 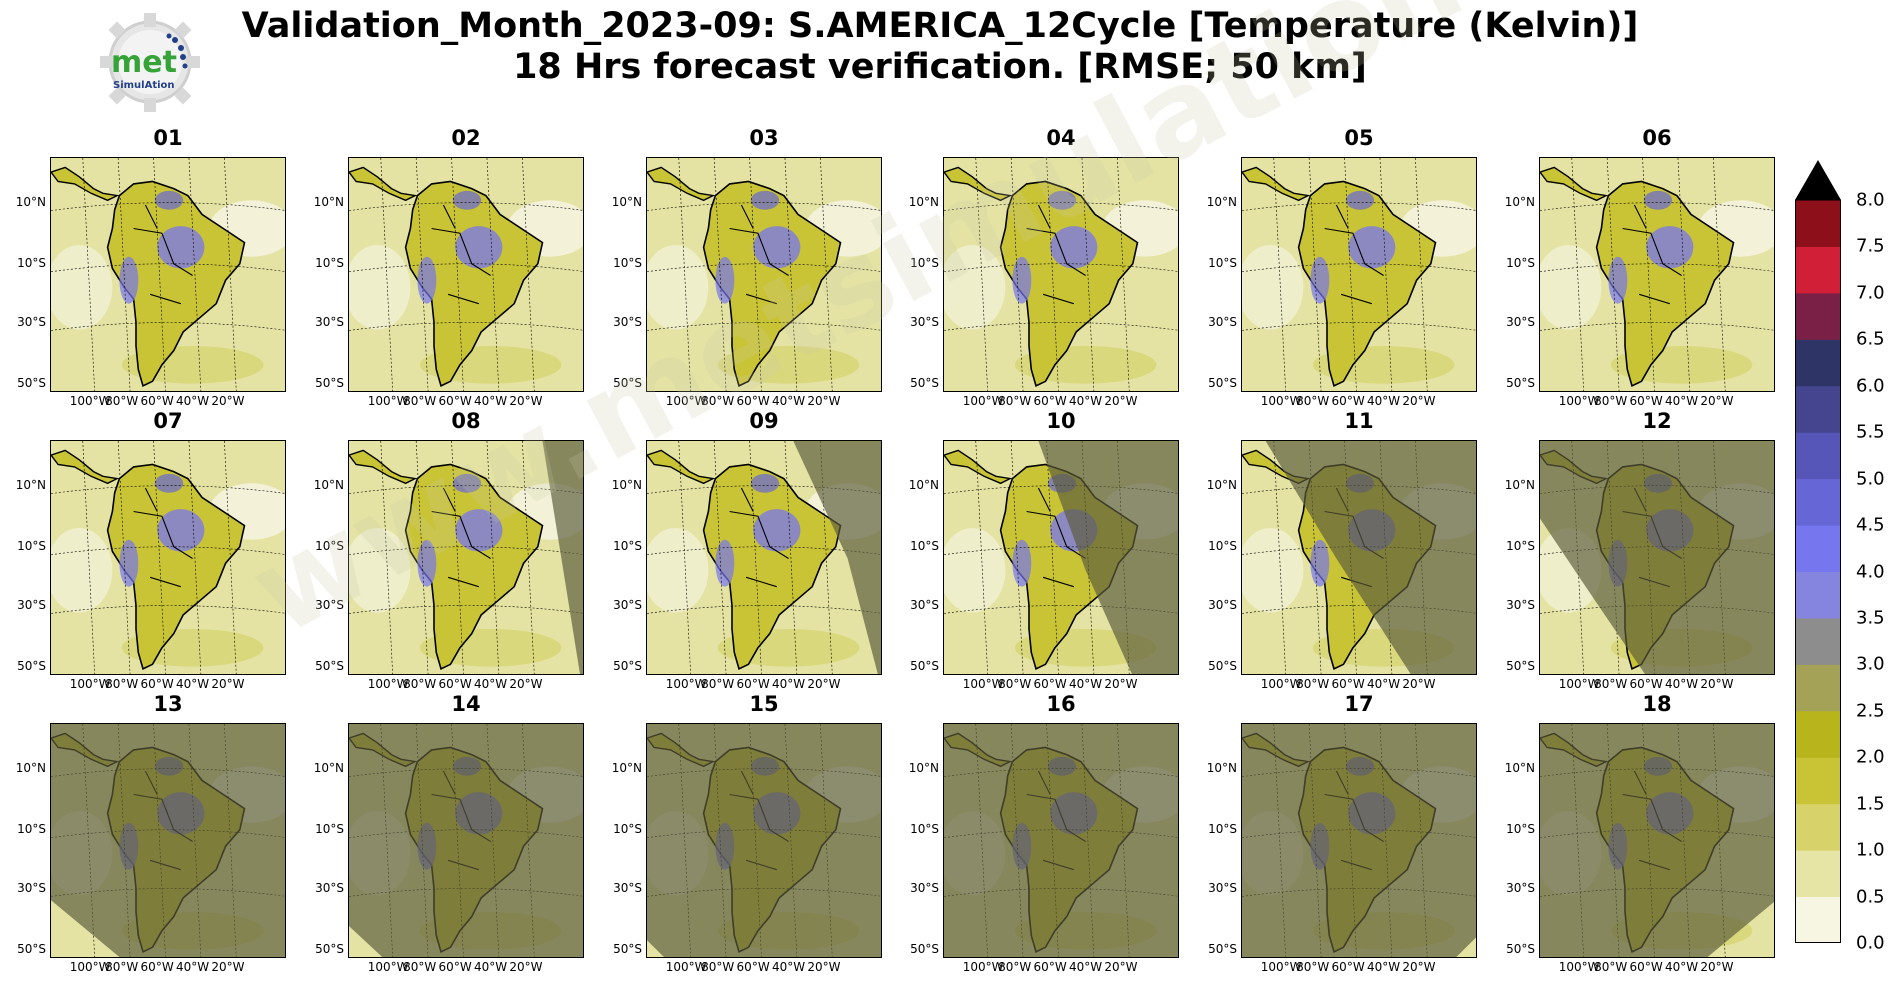 What do you see at coordinates (1870, 432) in the screenshot?
I see `colorbar-tick-label: 5.5` at bounding box center [1870, 432].